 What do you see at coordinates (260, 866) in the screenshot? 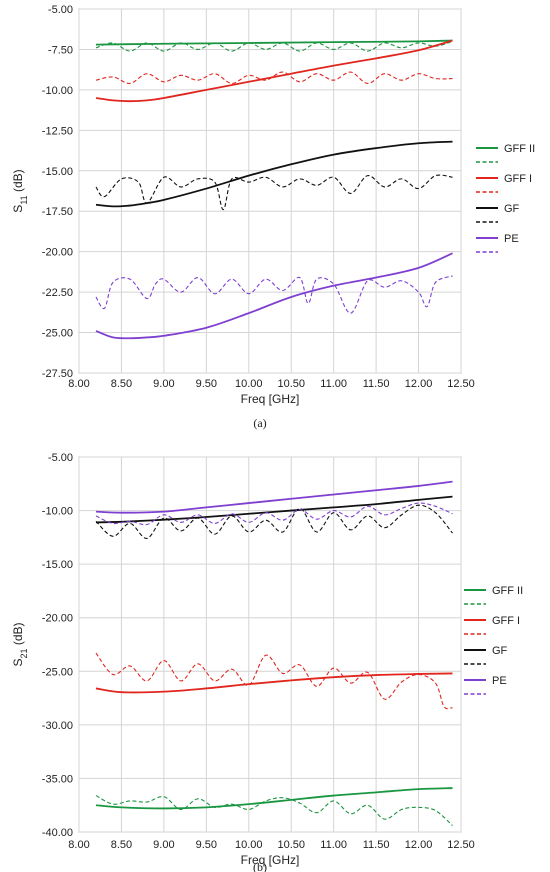
I see `figure-caption: (b)` at bounding box center [260, 866].